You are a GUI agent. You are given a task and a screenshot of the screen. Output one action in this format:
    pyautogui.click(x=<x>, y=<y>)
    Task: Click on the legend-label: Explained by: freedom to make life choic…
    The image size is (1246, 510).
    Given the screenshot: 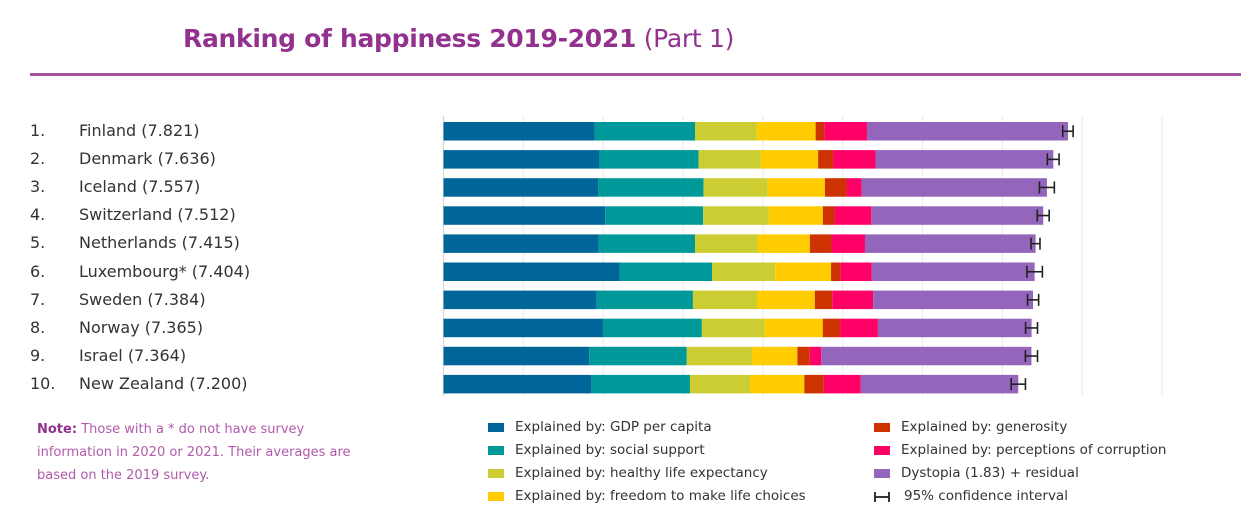 What is the action you would take?
    pyautogui.click(x=660, y=496)
    